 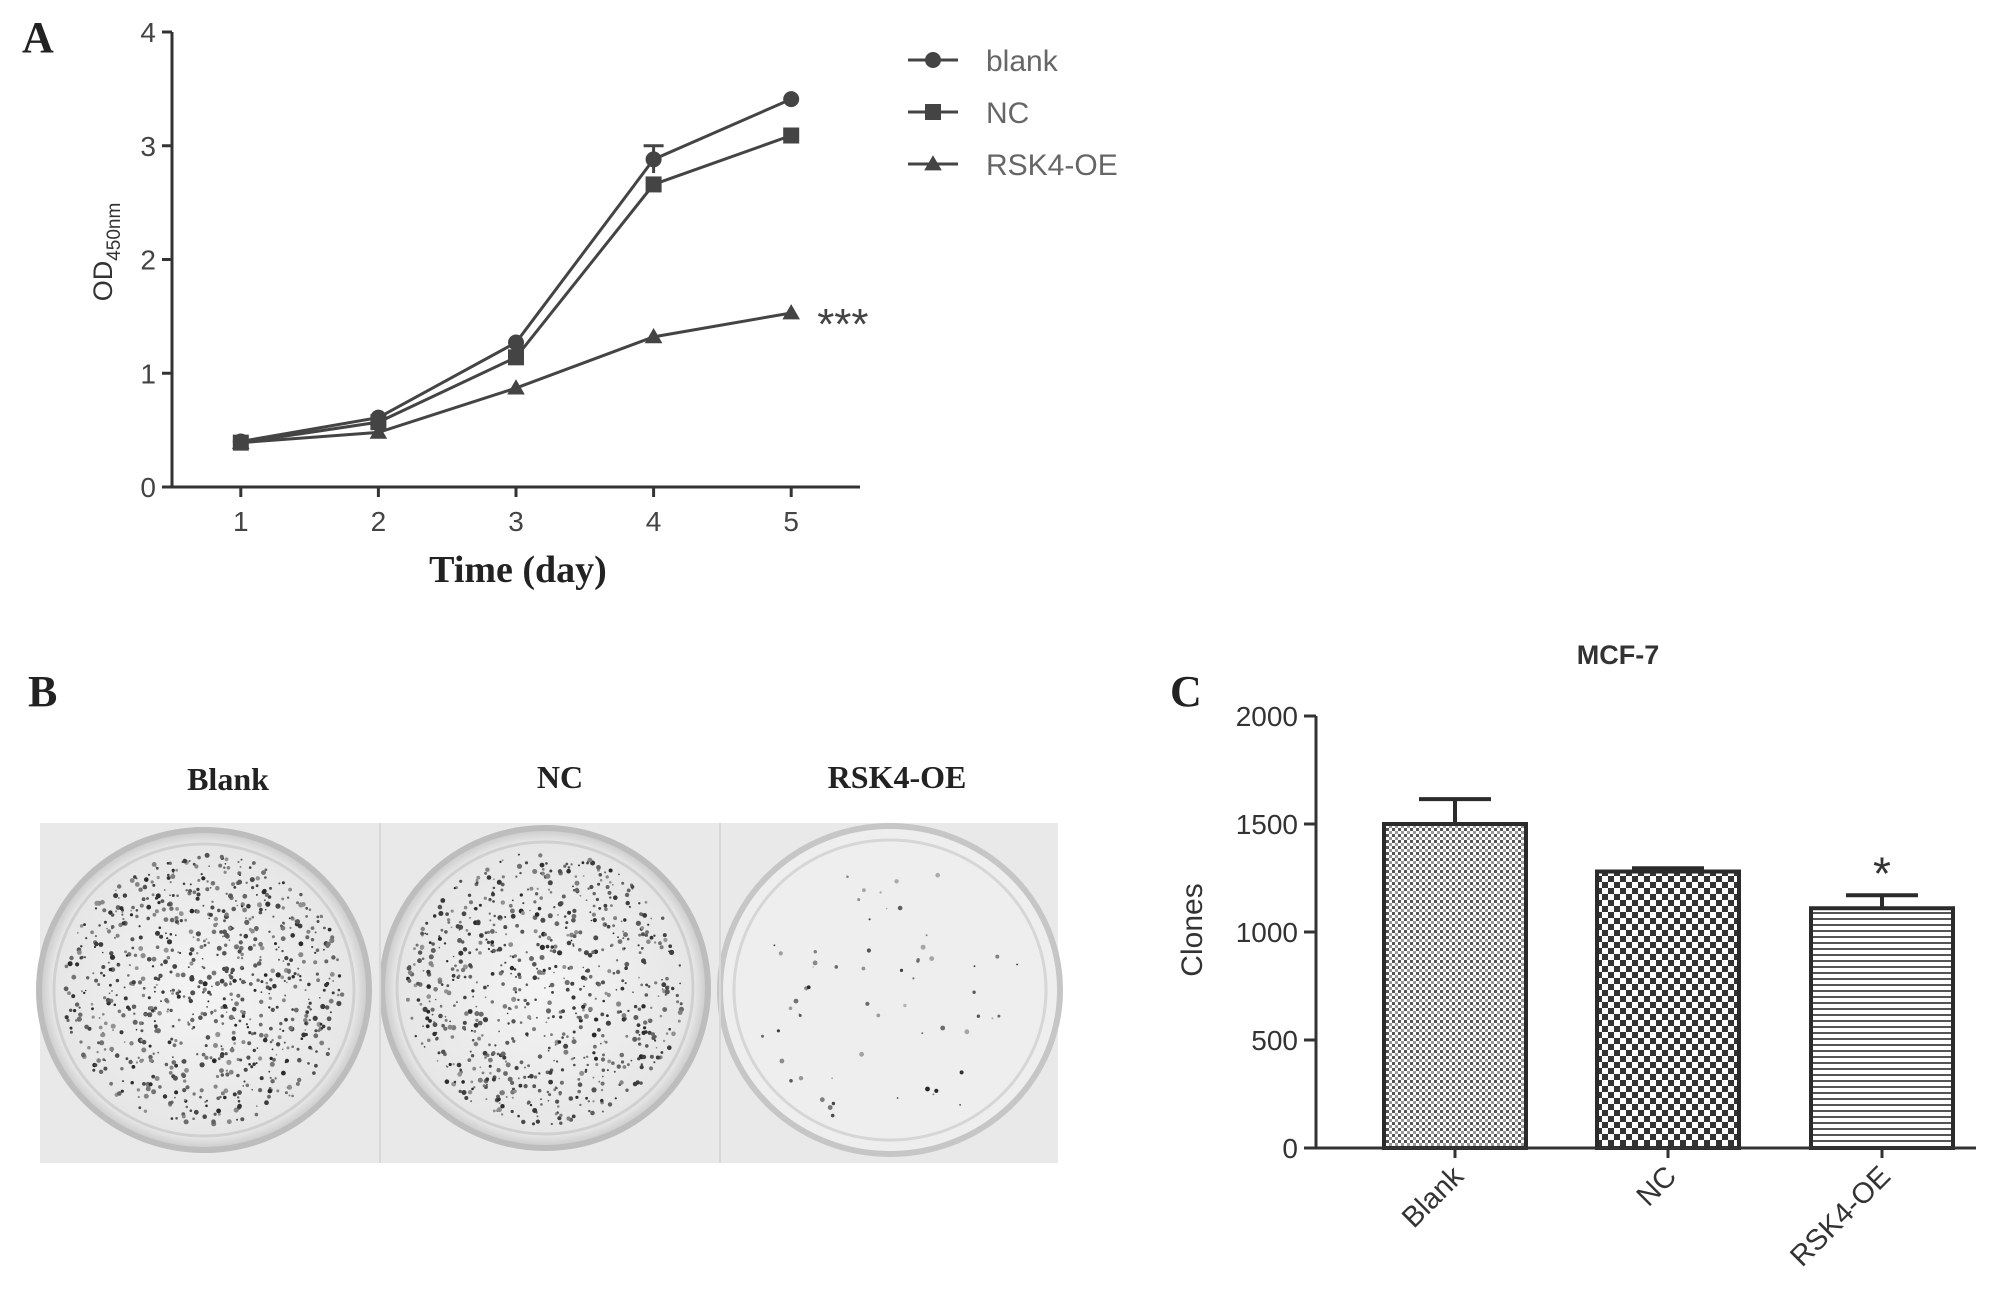 What do you see at coordinates (516, 387) in the screenshot?
I see `data-point-rsk4-oe` at bounding box center [516, 387].